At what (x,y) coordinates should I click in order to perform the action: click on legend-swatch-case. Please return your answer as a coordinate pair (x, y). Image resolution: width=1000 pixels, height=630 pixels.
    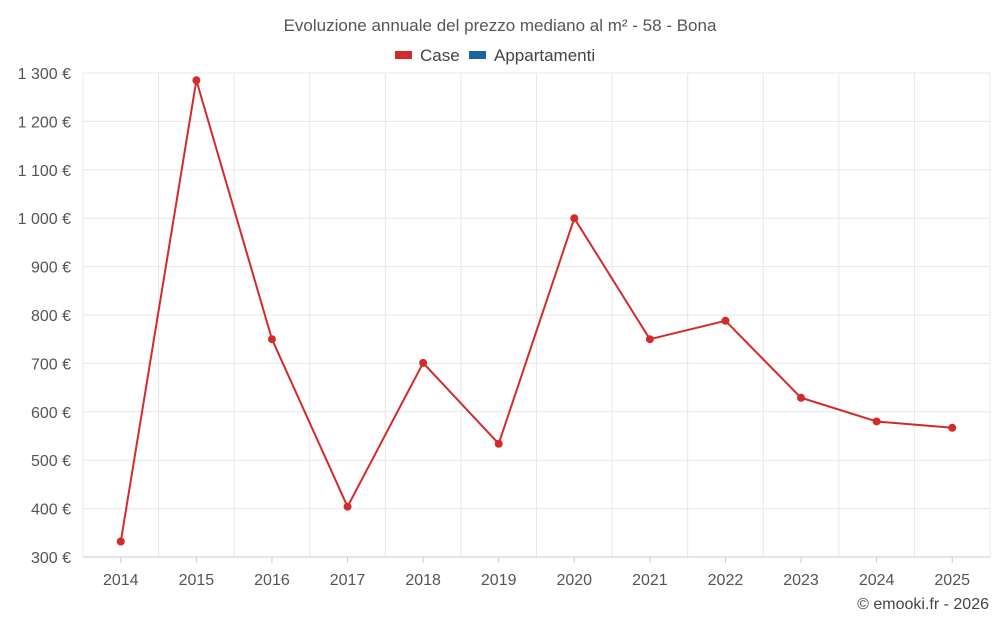
    Looking at the image, I should click on (403, 55).